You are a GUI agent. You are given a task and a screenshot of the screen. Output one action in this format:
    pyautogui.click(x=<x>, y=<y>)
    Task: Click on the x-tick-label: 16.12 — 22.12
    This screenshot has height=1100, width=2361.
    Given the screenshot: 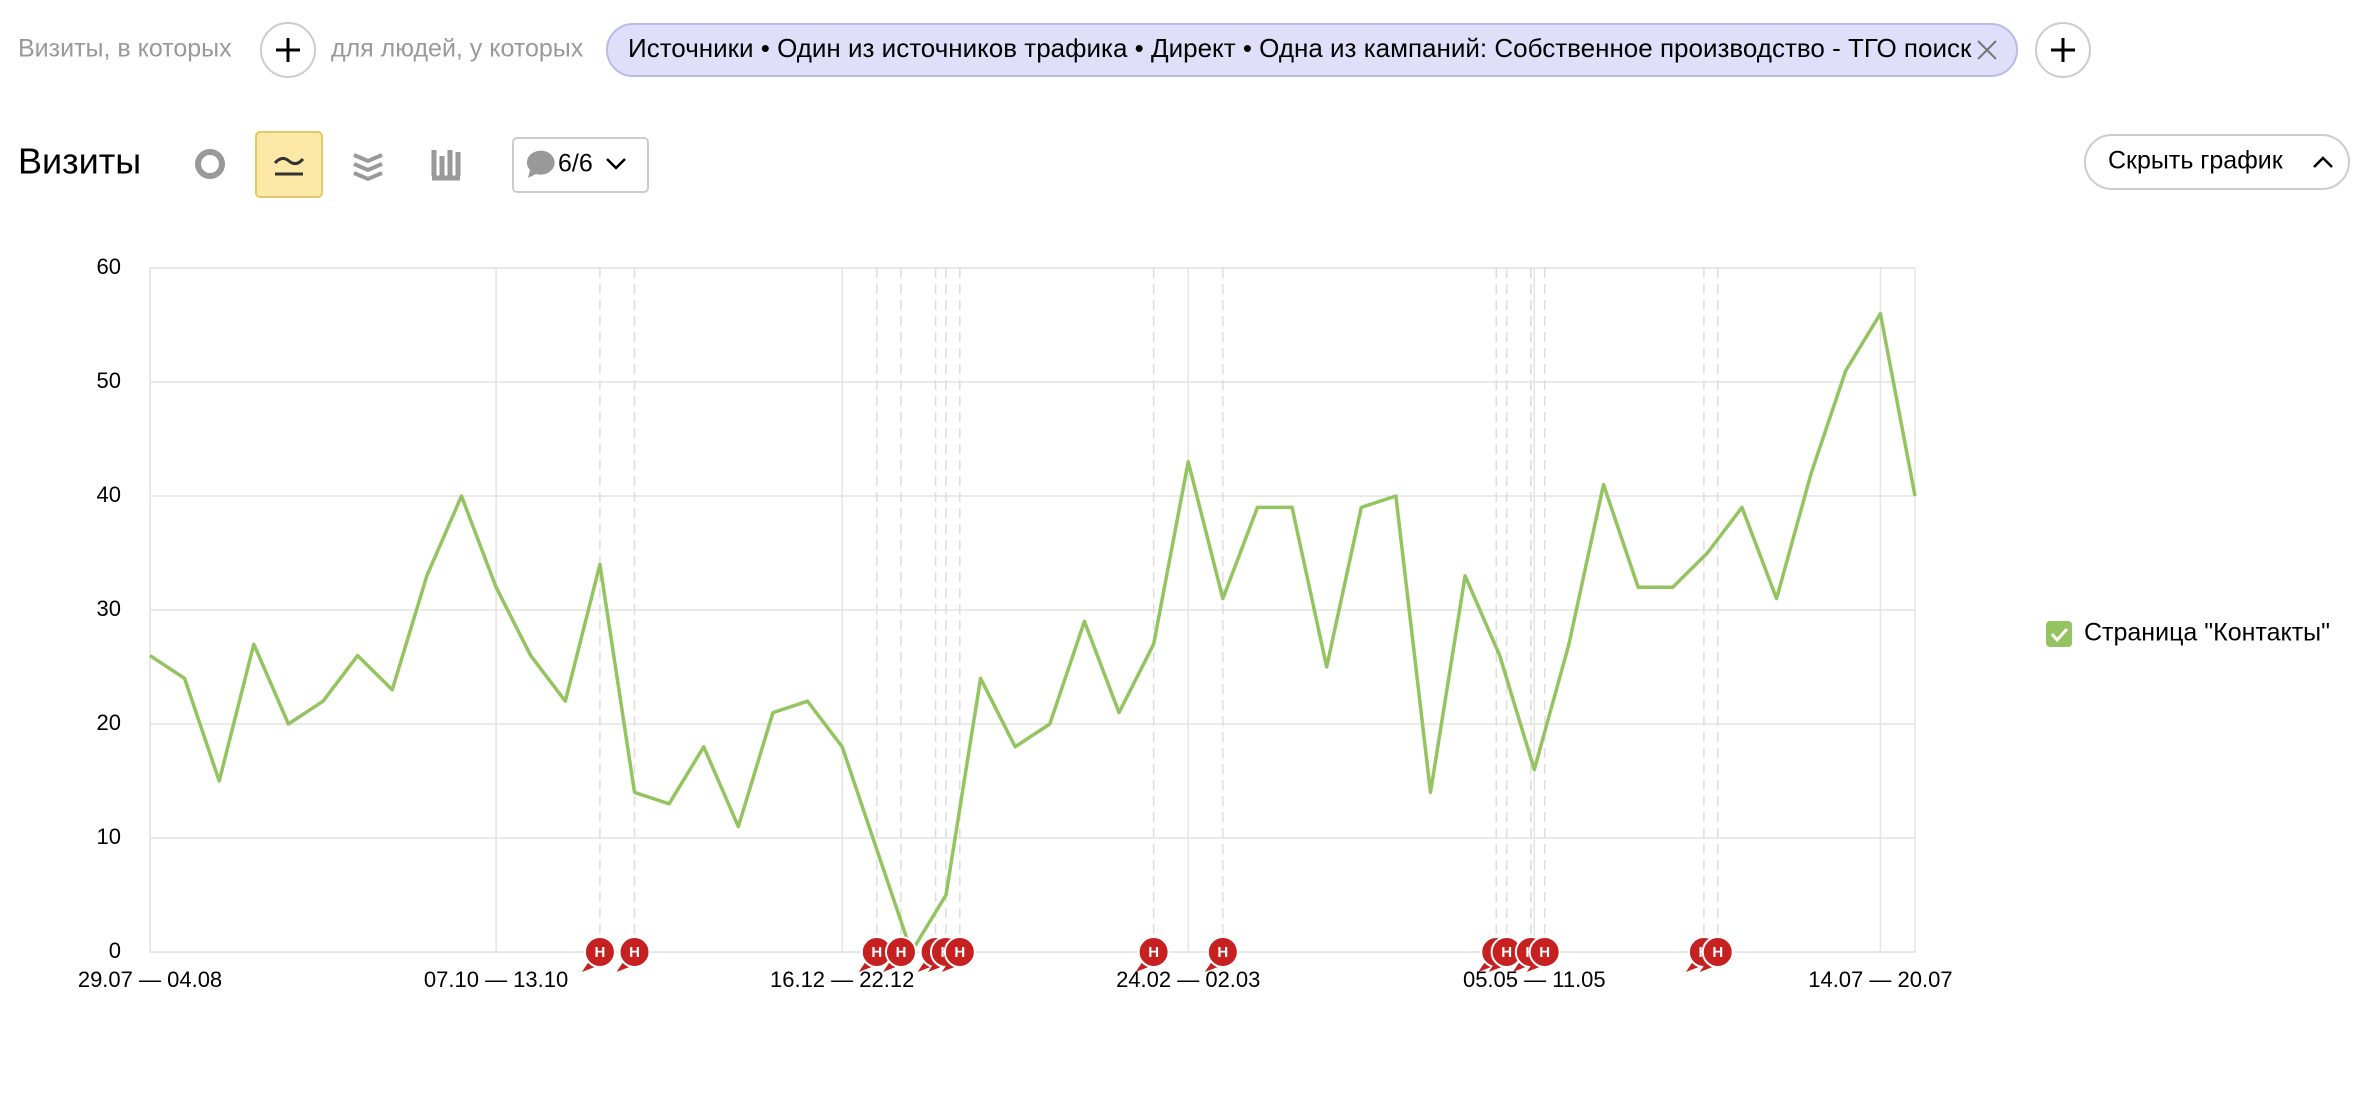 What is the action you would take?
    pyautogui.click(x=842, y=979)
    